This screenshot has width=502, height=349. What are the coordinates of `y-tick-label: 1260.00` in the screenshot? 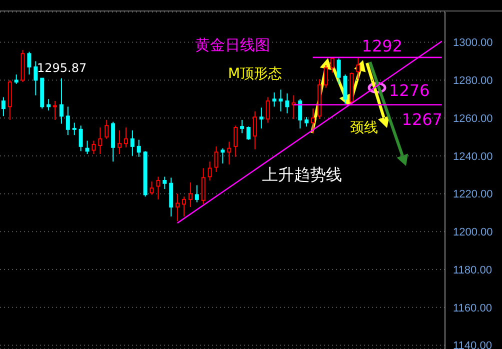 It's located at (473, 118).